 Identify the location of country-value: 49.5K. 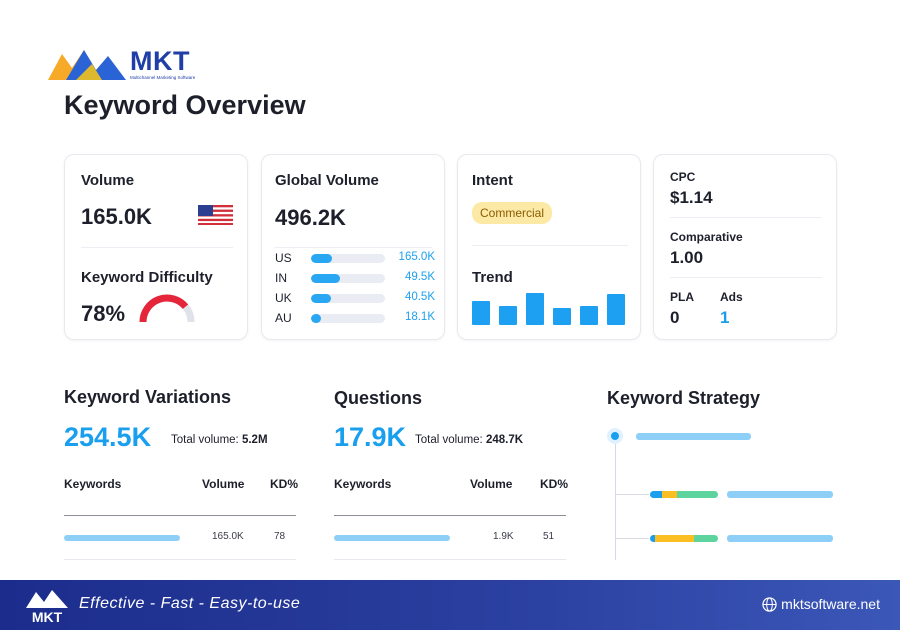
(419, 277).